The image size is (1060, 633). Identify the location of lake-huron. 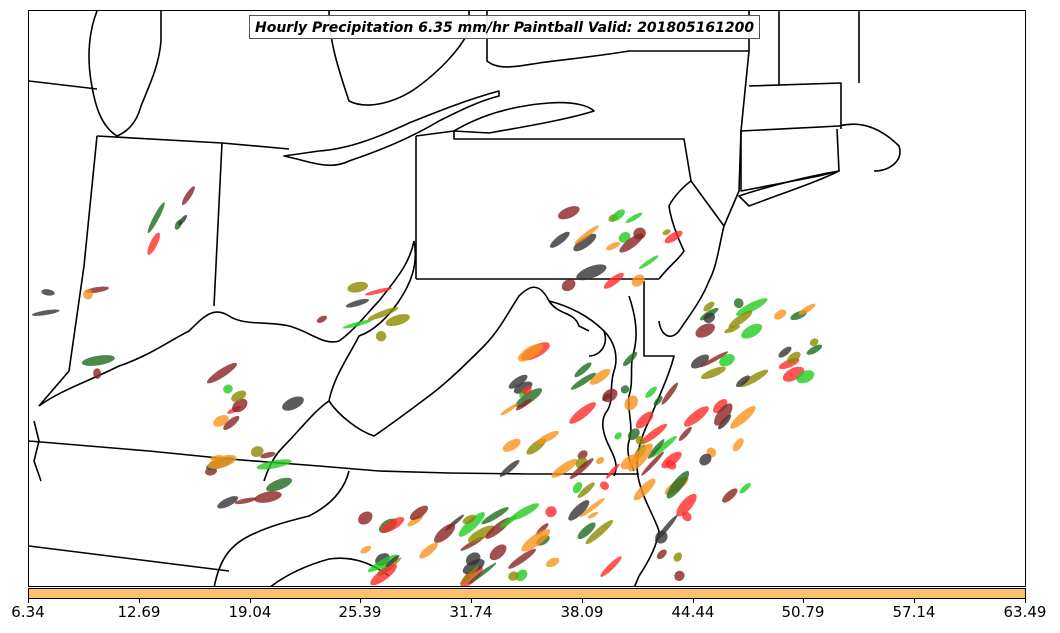
(399, 58).